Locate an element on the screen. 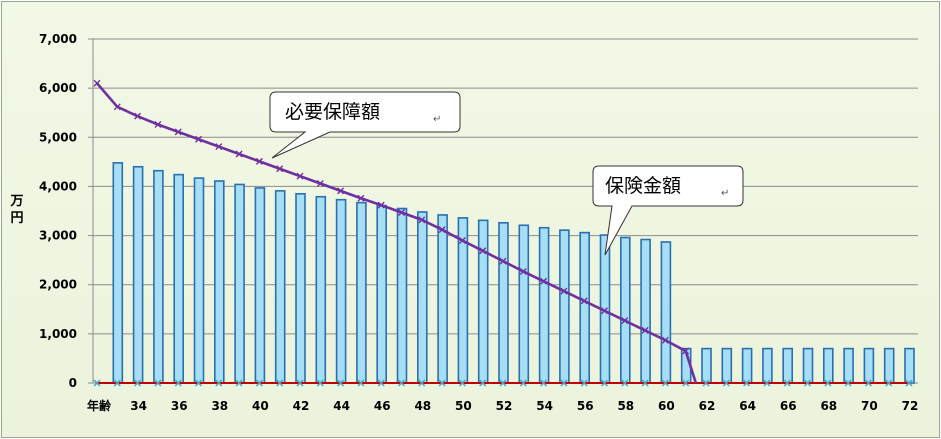 The image size is (941, 439). y-tick-label: 4,000 is located at coordinates (58, 186).